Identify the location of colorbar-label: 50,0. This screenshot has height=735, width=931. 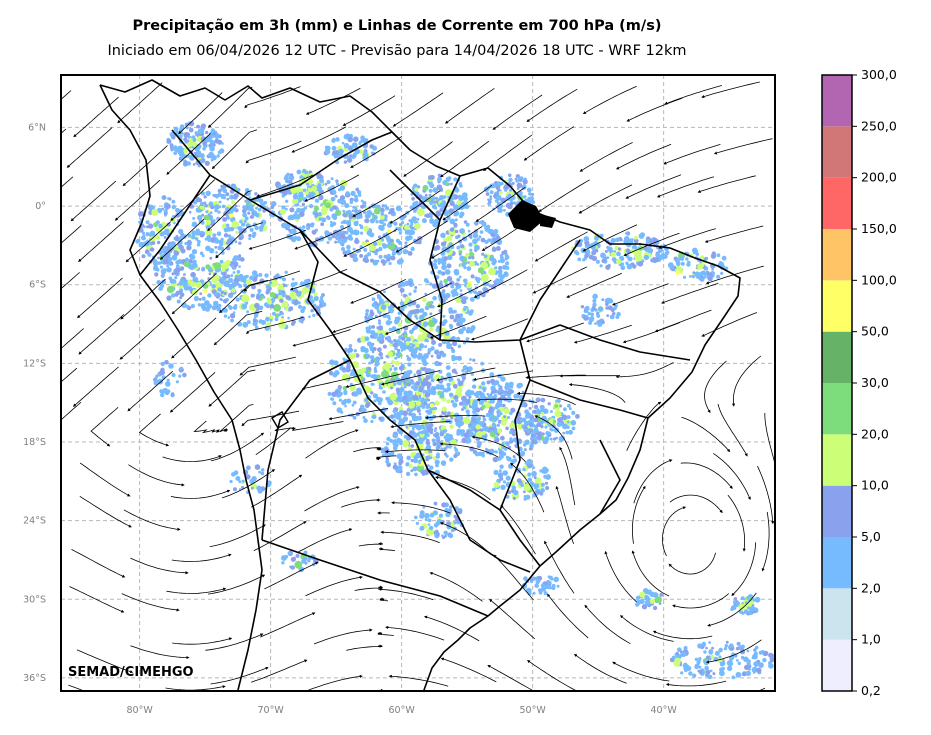
(875, 331).